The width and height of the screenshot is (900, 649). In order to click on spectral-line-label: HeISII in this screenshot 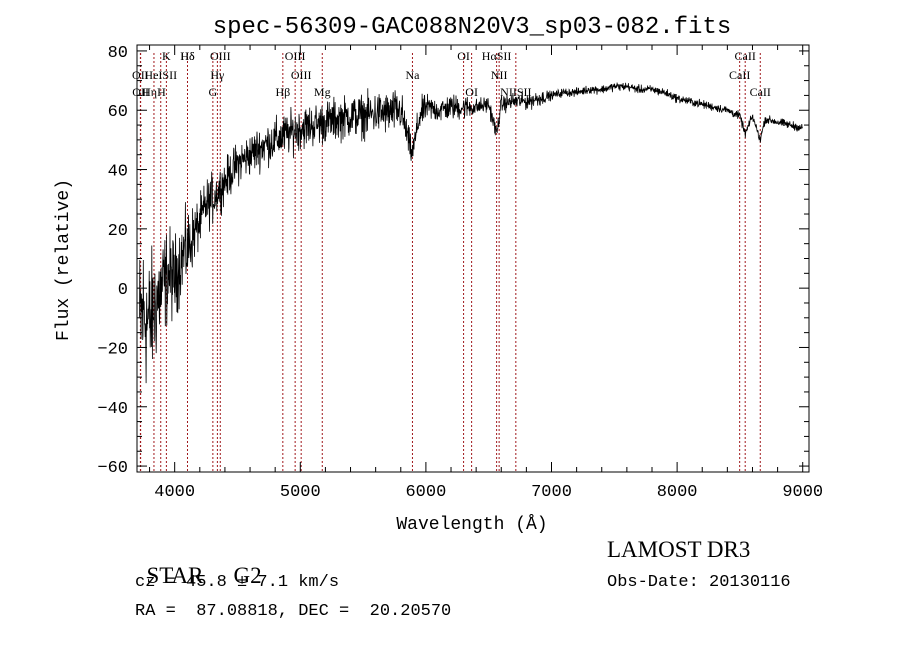, I will do `click(160, 75)`.